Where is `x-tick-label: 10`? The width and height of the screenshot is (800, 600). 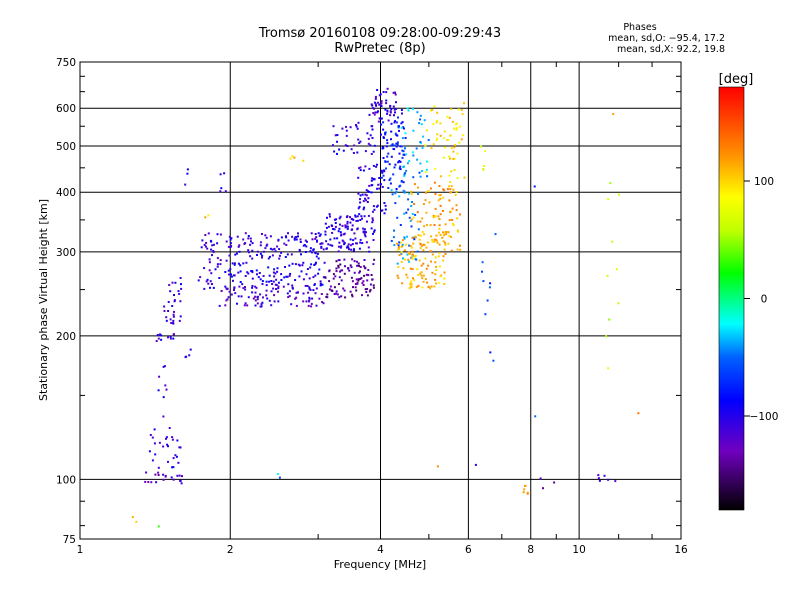 x-tick-label: 10 is located at coordinates (578, 550).